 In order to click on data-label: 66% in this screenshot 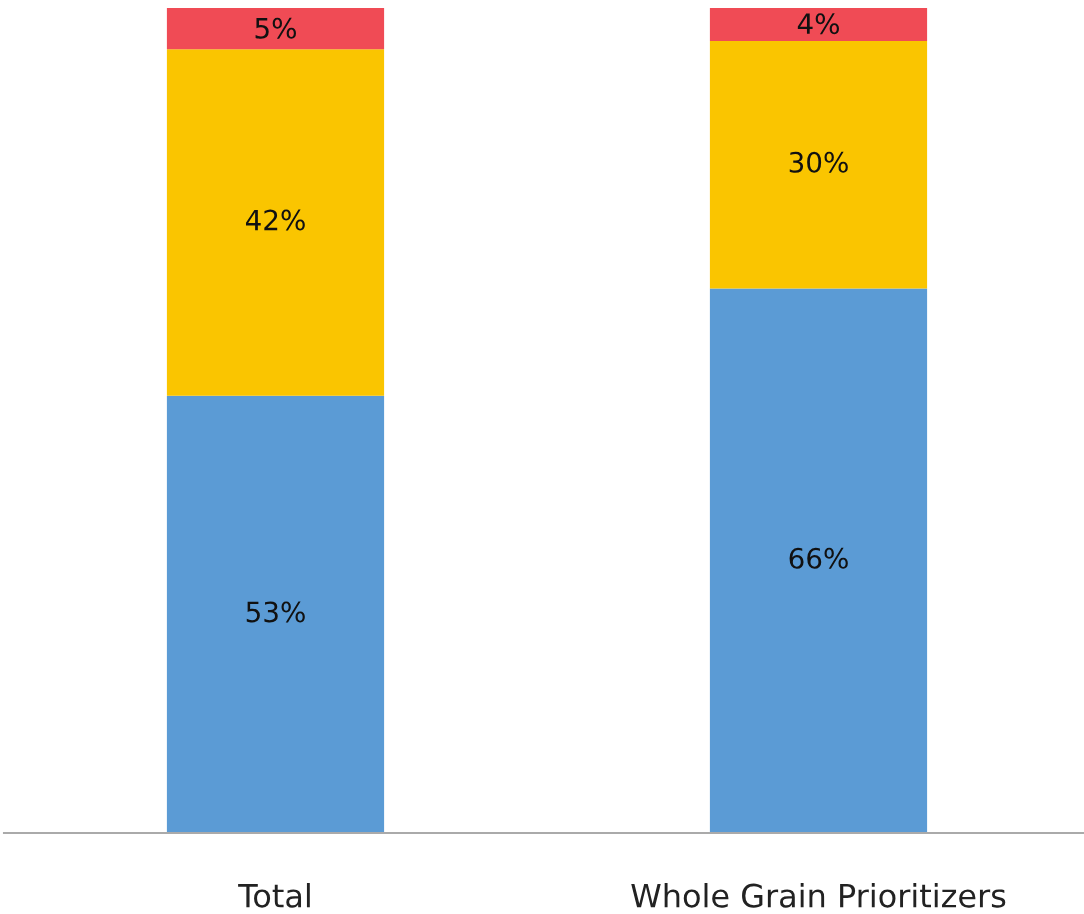, I will do `click(818, 558)`.